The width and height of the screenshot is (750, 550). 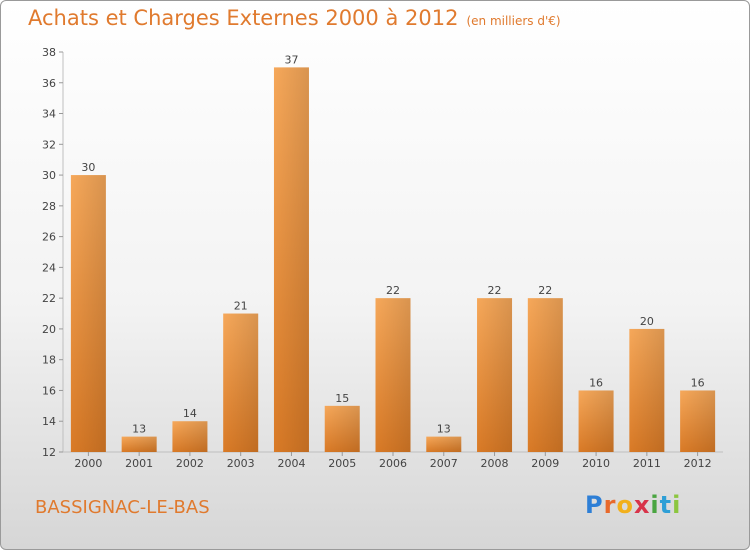 What do you see at coordinates (596, 463) in the screenshot?
I see `x-tick-label: 2010` at bounding box center [596, 463].